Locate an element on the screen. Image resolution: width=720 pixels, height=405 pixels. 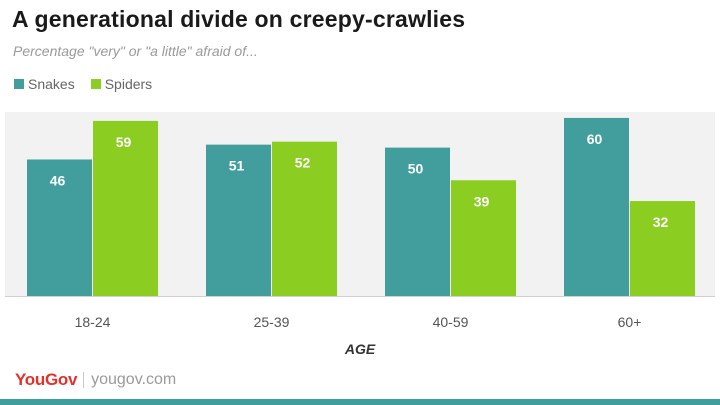
data-label-spiders-25-39: 52 is located at coordinates (303, 163).